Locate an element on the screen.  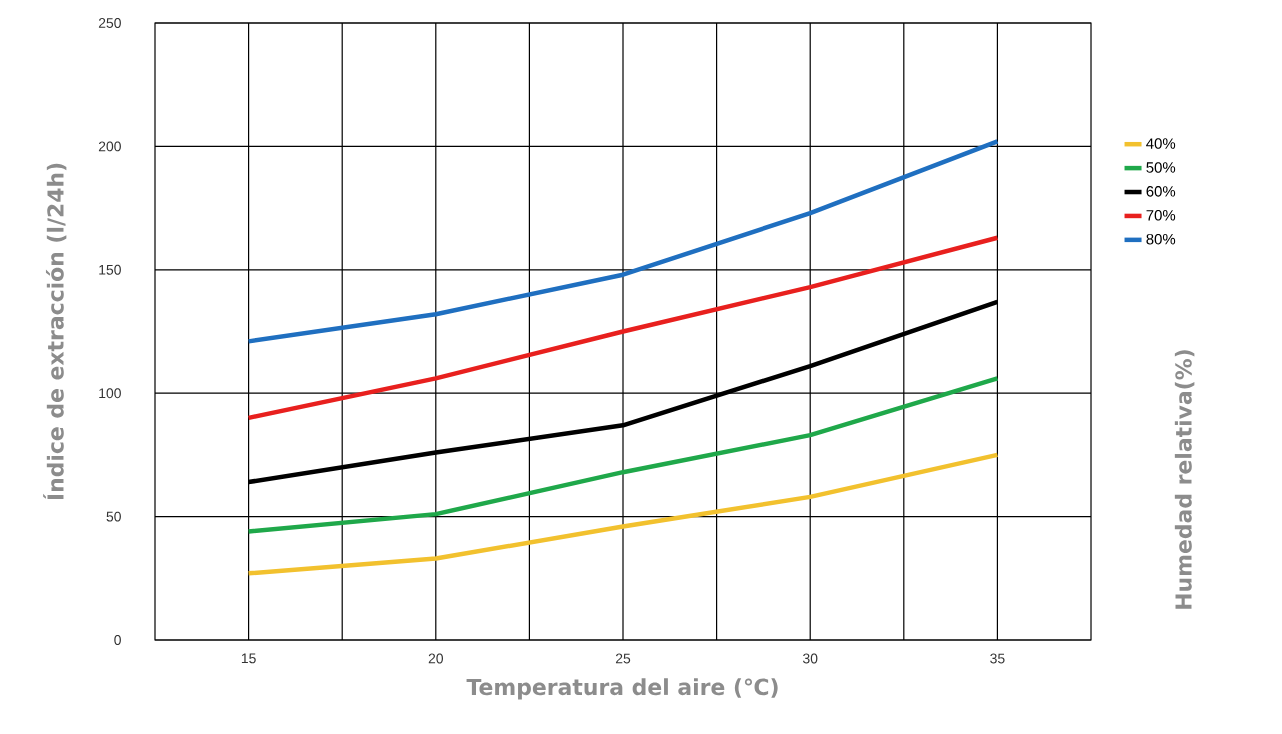
legend-label: 60% is located at coordinates (1161, 191).